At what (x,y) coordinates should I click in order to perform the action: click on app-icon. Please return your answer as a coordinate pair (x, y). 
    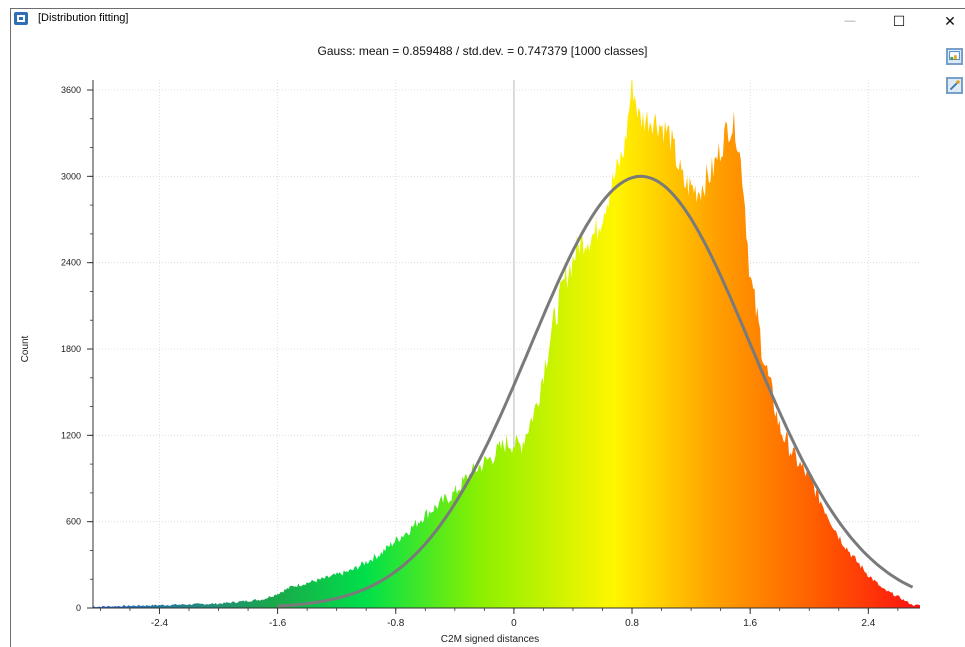
    Looking at the image, I should click on (21, 18).